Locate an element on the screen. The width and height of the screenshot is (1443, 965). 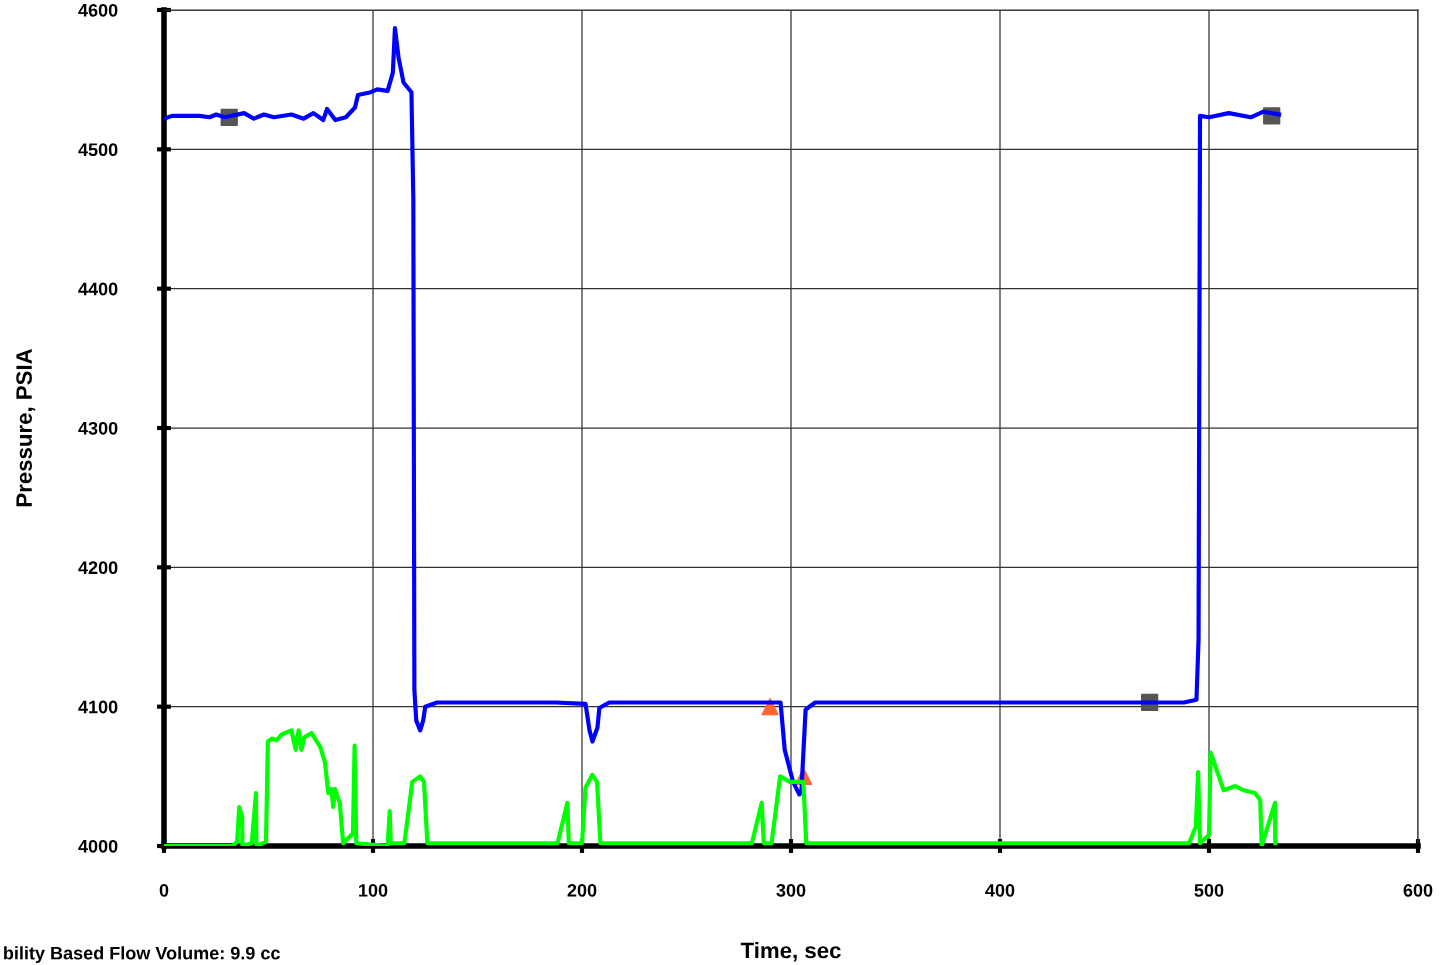
text: bility Based Flow Volume: 9.9 cc is located at coordinates (142, 955).